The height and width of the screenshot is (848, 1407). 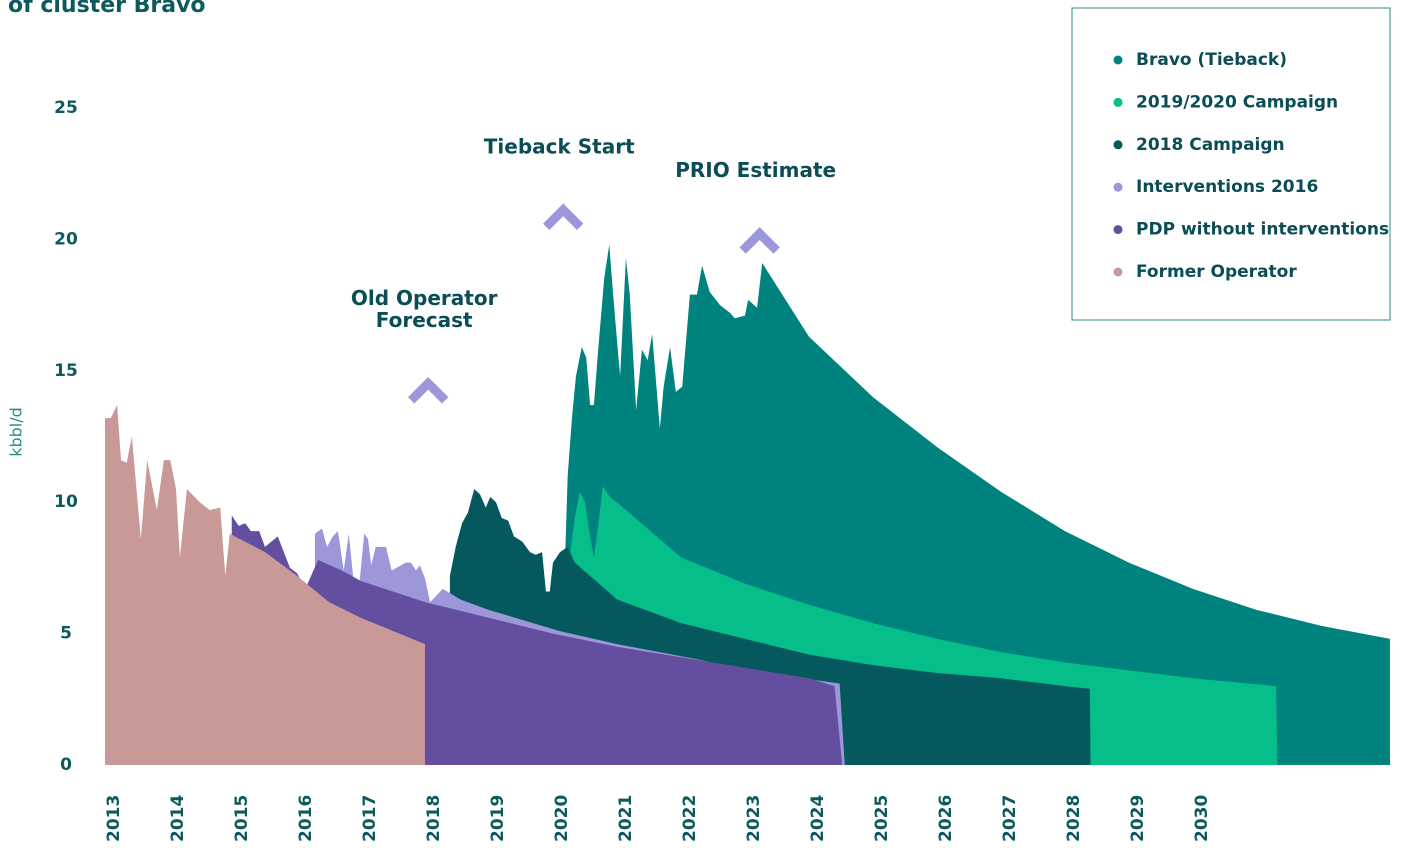 What do you see at coordinates (66, 765) in the screenshot?
I see `y-tick-label: 0` at bounding box center [66, 765].